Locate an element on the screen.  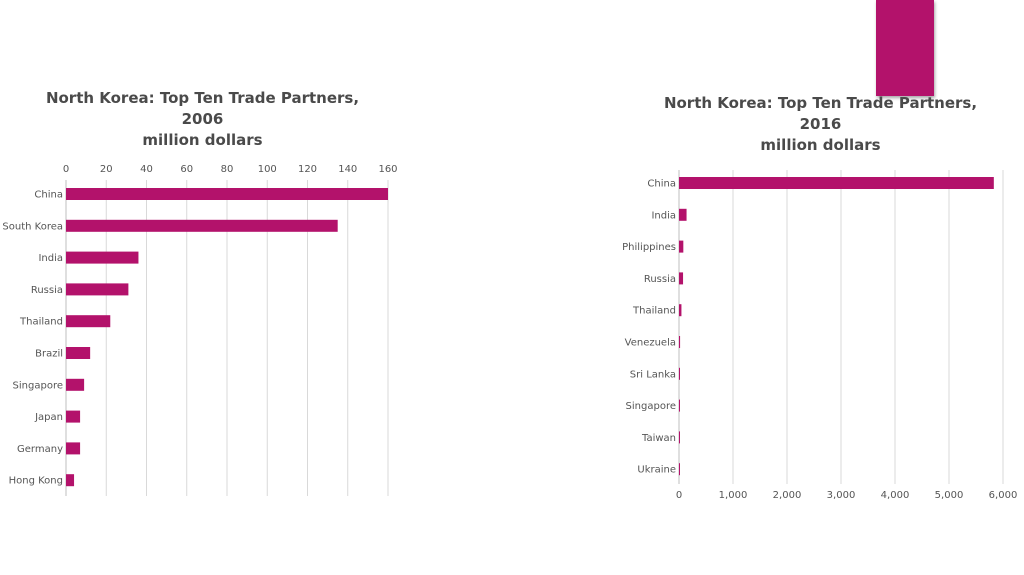
chart-2006-x-tick-label: 80 is located at coordinates (227, 169).